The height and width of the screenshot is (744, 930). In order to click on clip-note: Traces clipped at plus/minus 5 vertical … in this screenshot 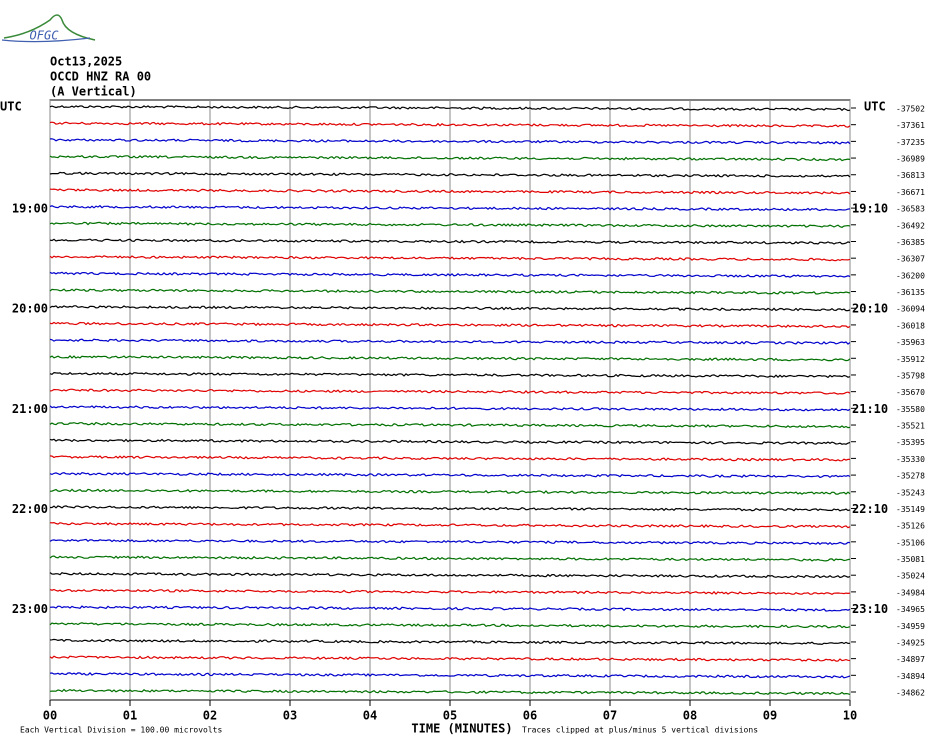, I will do `click(640, 730)`.